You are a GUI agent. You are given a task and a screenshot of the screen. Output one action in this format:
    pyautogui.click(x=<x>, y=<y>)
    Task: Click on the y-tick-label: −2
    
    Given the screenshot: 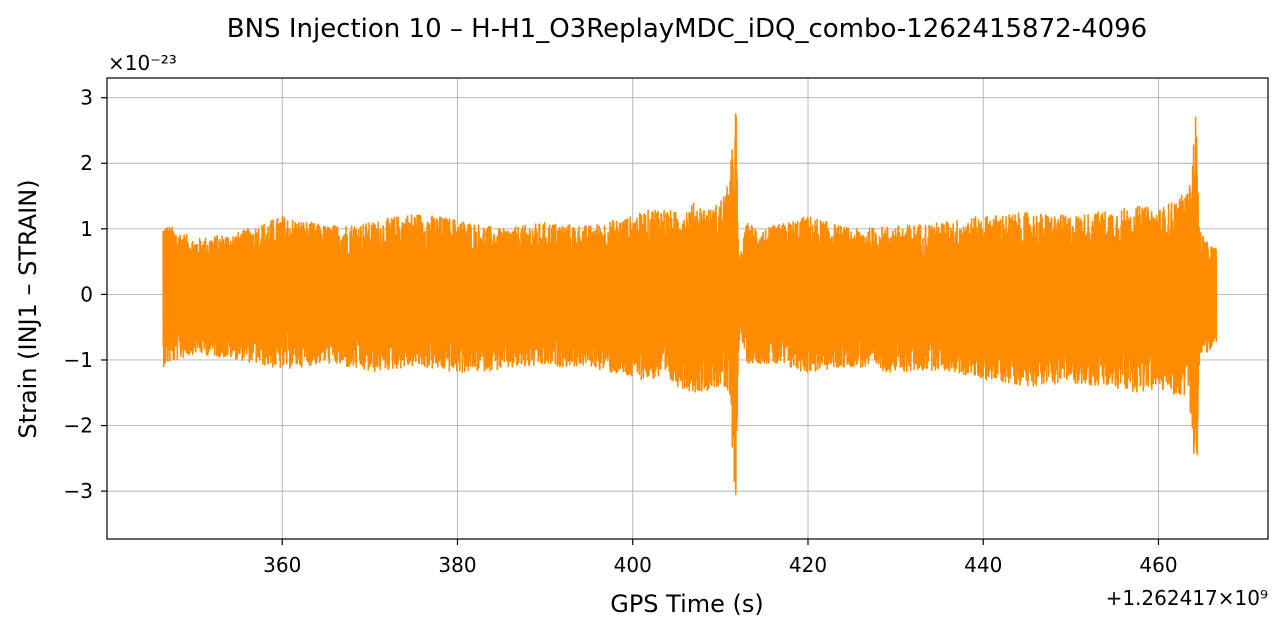 What is the action you would take?
    pyautogui.click(x=78, y=426)
    